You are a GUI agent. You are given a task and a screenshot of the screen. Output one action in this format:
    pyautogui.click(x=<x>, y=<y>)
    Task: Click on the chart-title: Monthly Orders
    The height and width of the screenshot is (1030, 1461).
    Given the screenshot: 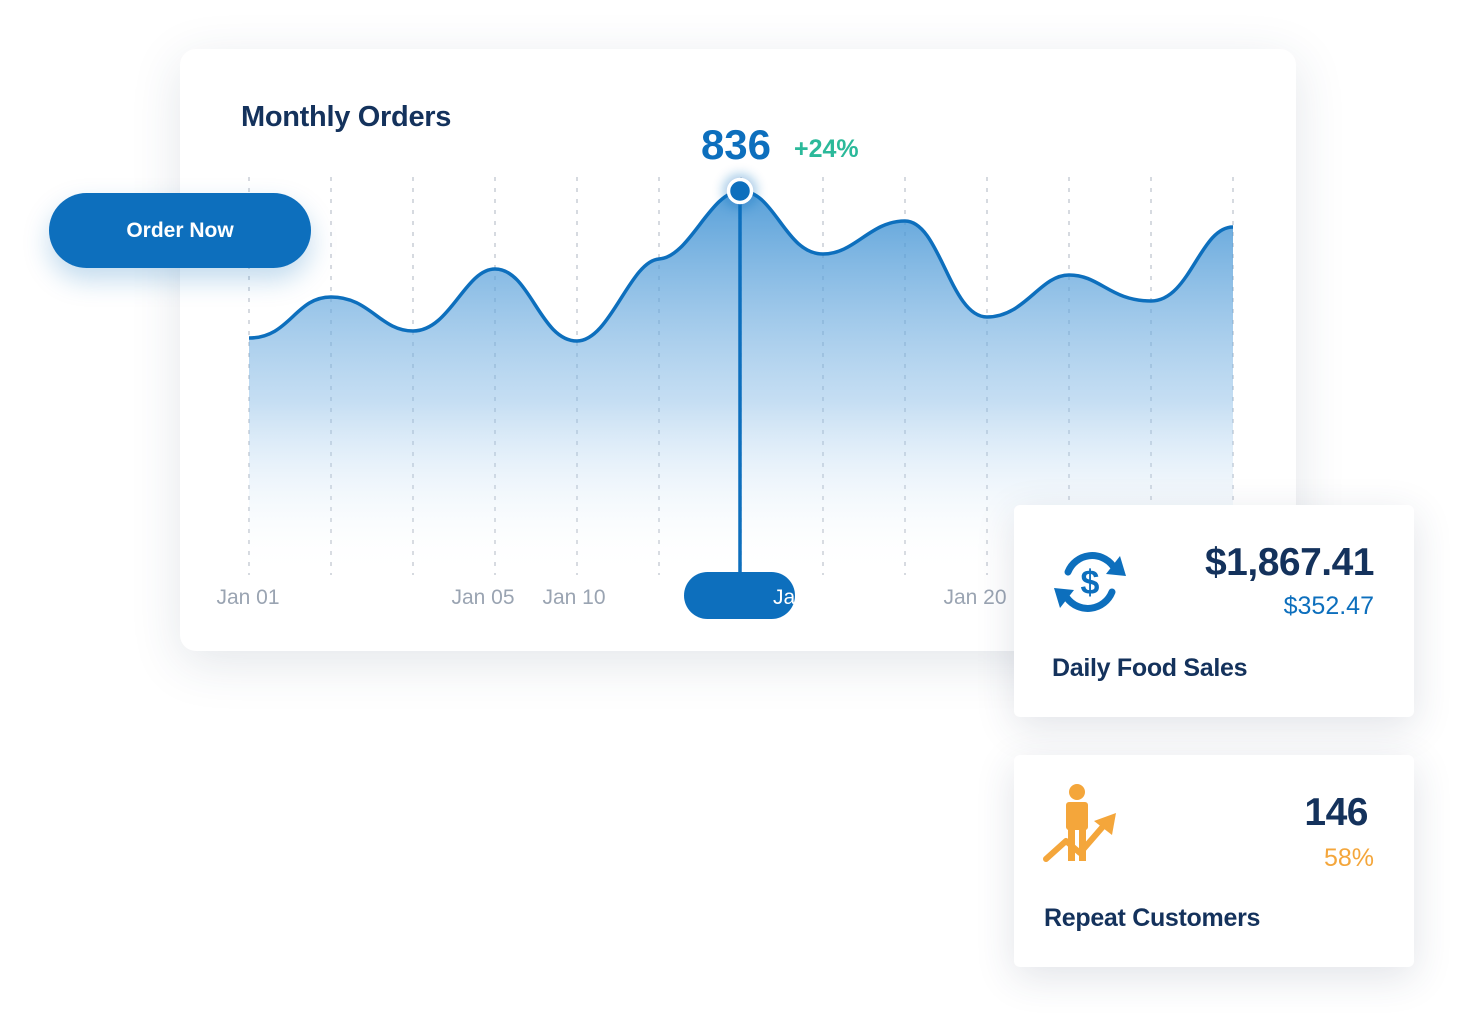 What is the action you would take?
    pyautogui.click(x=346, y=117)
    